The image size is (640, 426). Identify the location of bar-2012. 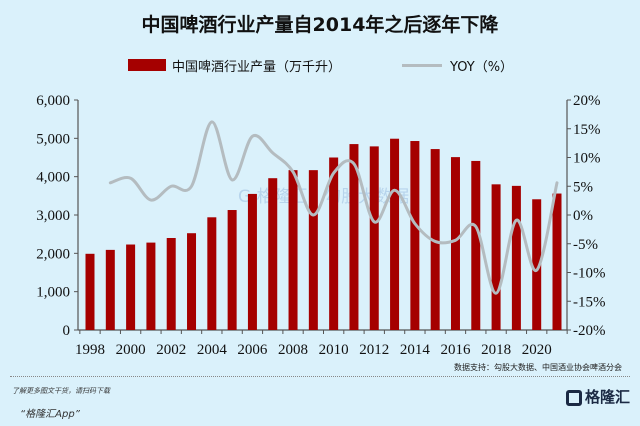
(374, 238).